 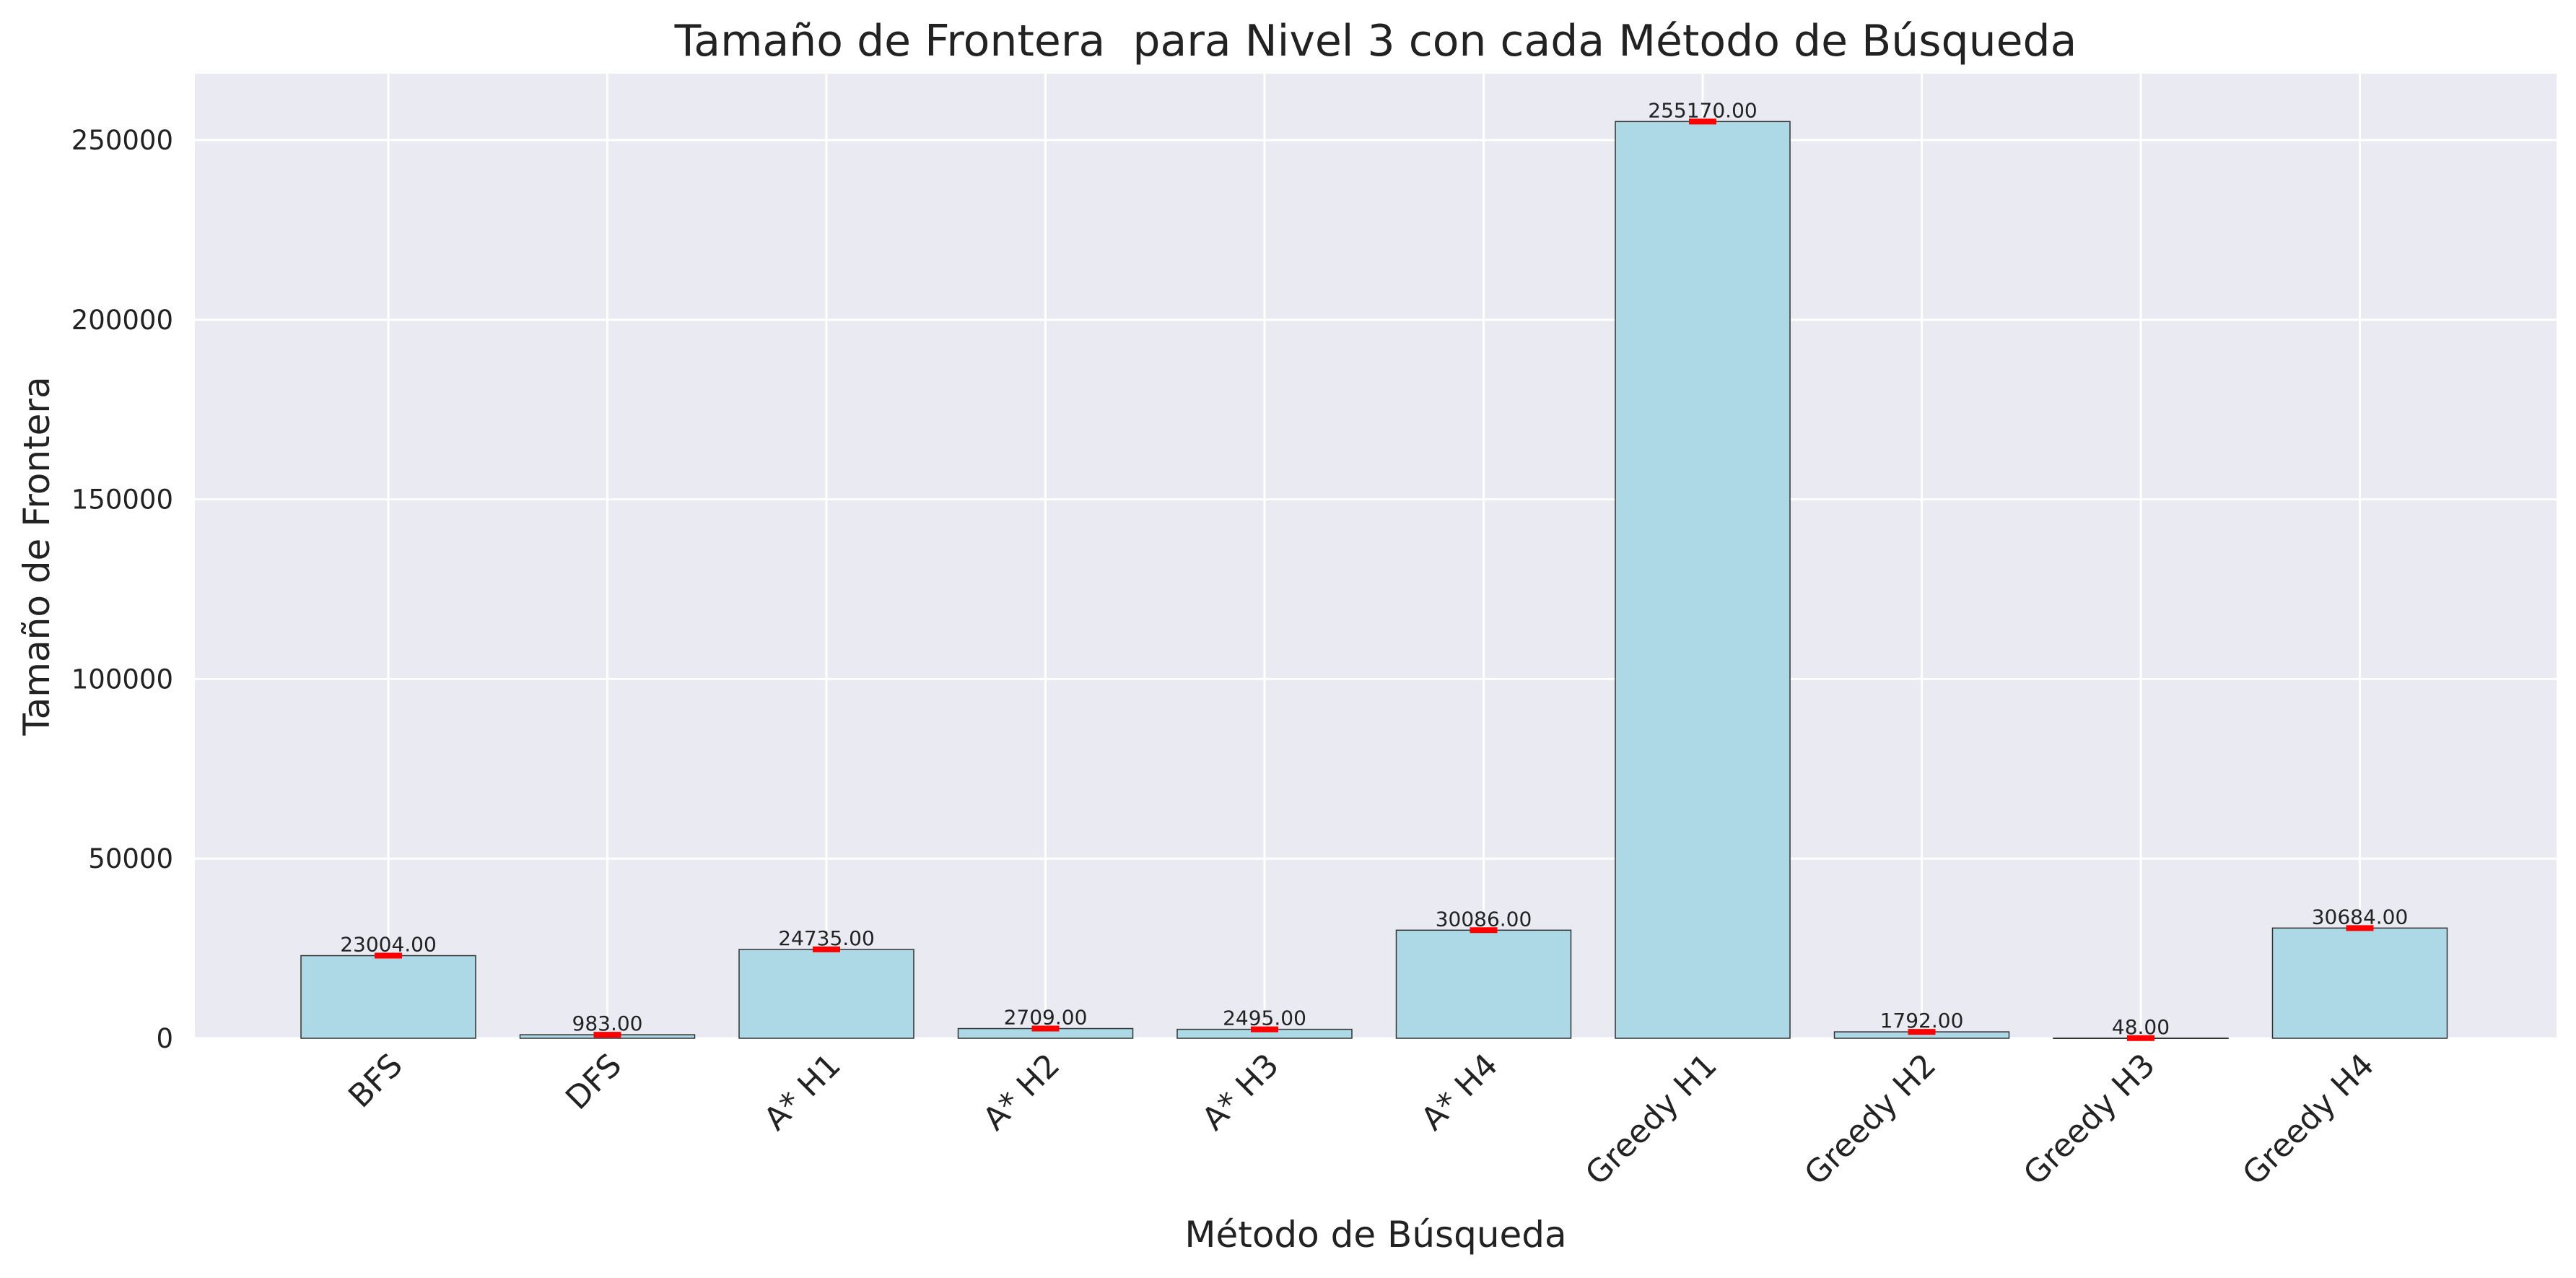 What do you see at coordinates (1922, 1021) in the screenshot?
I see `data-label: 1792.00` at bounding box center [1922, 1021].